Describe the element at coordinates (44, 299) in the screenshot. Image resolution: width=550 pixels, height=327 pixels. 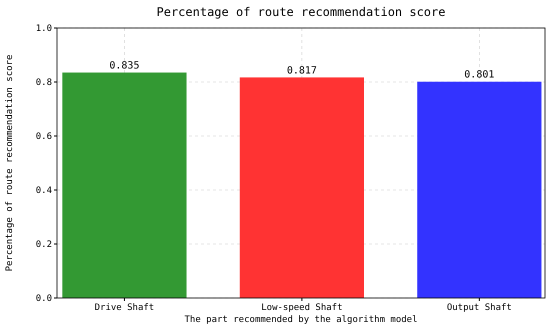
I see `y-tick-label: 0.0` at that location.